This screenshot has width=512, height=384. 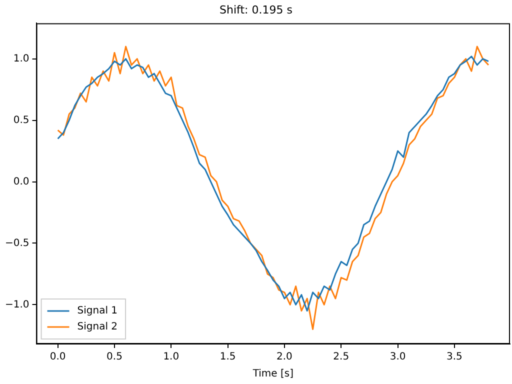 What do you see at coordinates (256, 9) in the screenshot?
I see `chart-title: Shift: 0.195 s` at bounding box center [256, 9].